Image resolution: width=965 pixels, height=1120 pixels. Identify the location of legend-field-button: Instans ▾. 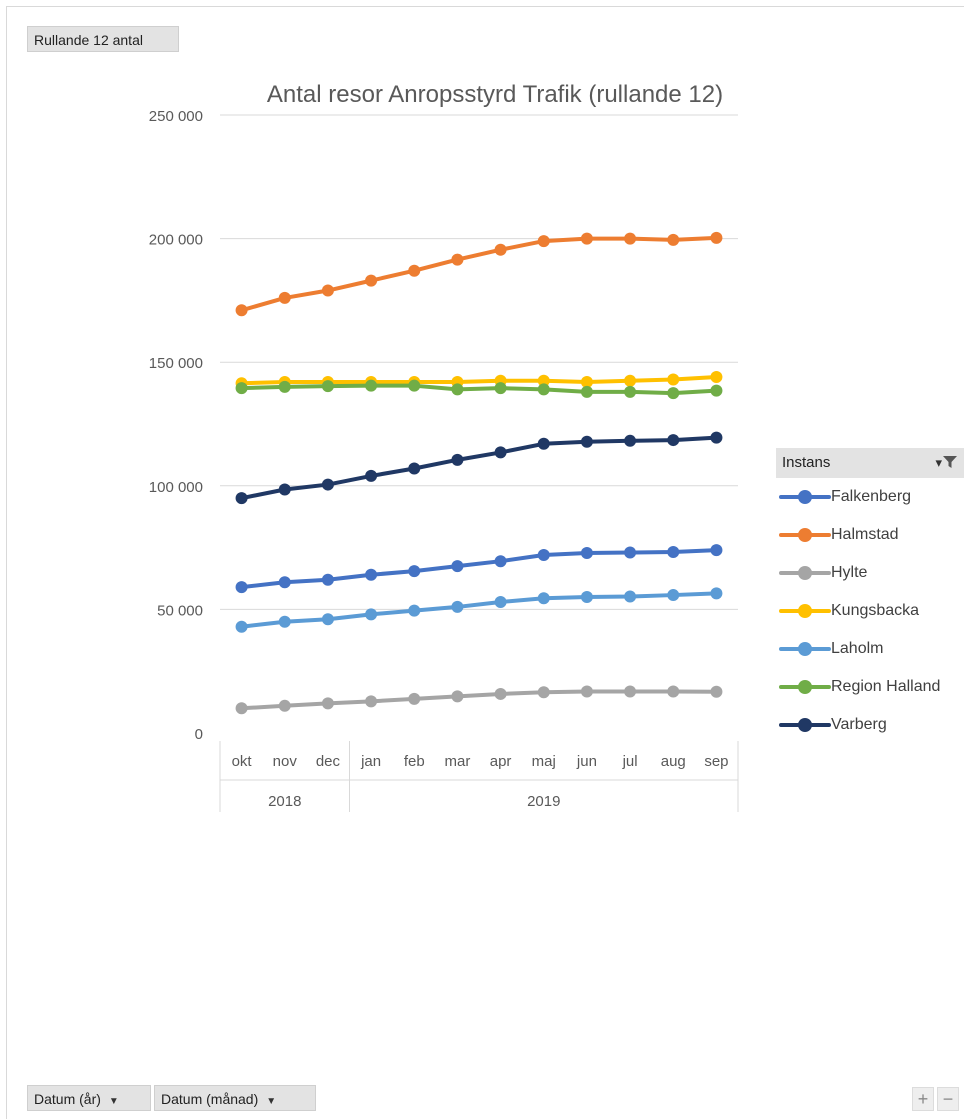
(870, 463).